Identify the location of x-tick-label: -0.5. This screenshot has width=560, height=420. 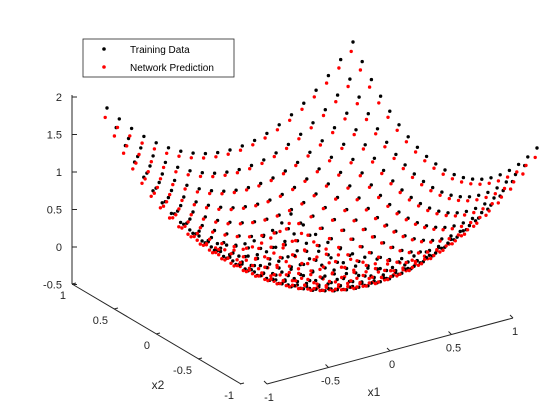
(330, 382).